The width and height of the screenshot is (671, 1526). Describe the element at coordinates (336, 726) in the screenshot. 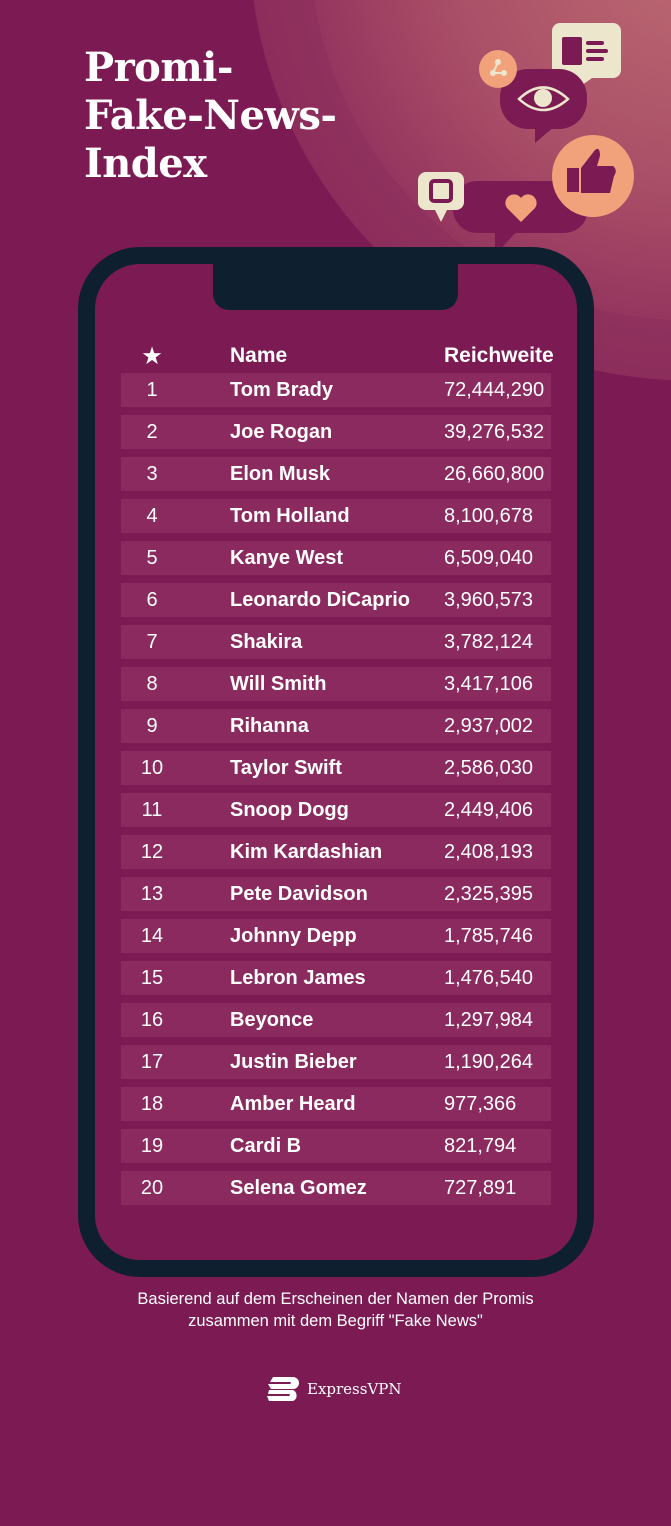

I see `table-row: 9 Rihanna 2,937,002` at that location.